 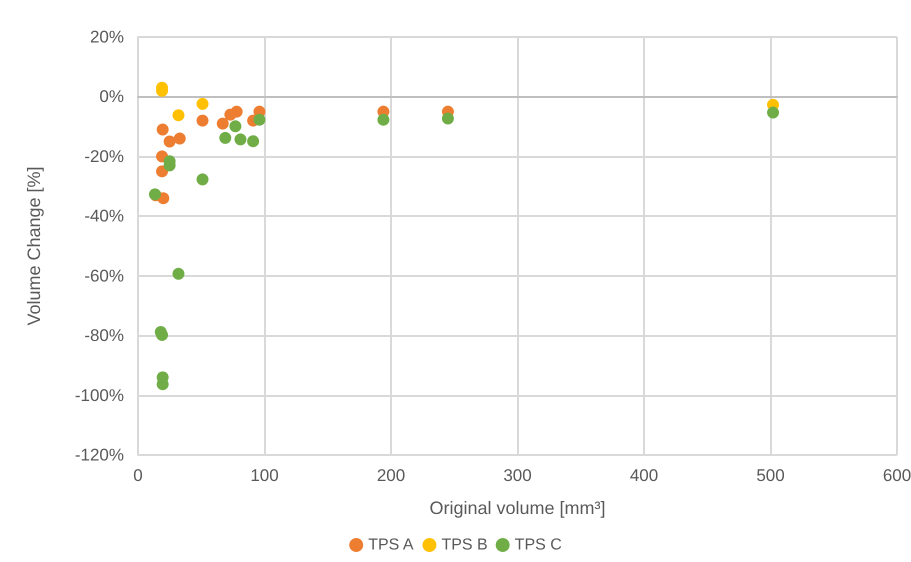 What do you see at coordinates (391, 545) in the screenshot?
I see `legend-label: TPS A` at bounding box center [391, 545].